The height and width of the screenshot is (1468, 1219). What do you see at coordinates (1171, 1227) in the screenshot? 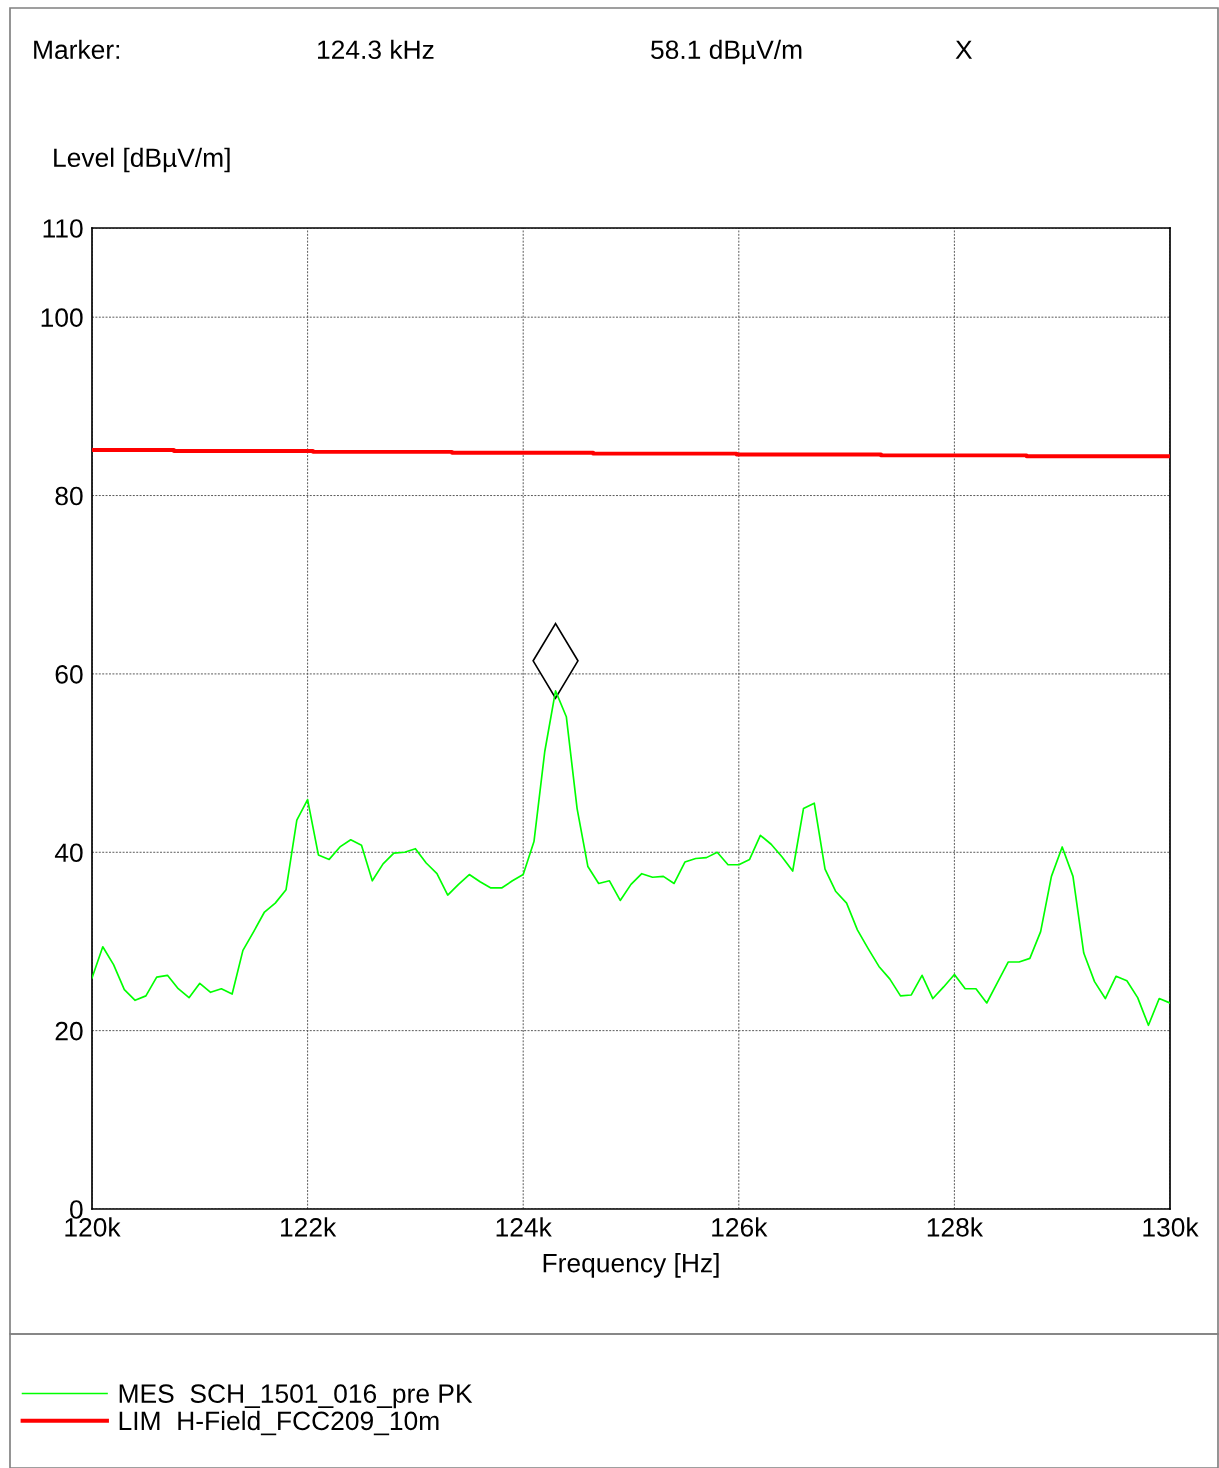
I see `x-tick-label: 130k` at bounding box center [1171, 1227].